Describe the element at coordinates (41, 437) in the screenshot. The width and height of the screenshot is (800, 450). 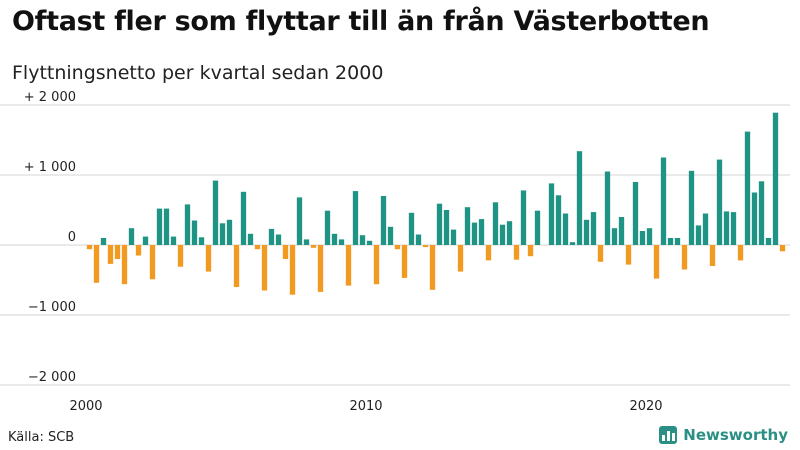
I see `source-note: Källa: SCB` at that location.